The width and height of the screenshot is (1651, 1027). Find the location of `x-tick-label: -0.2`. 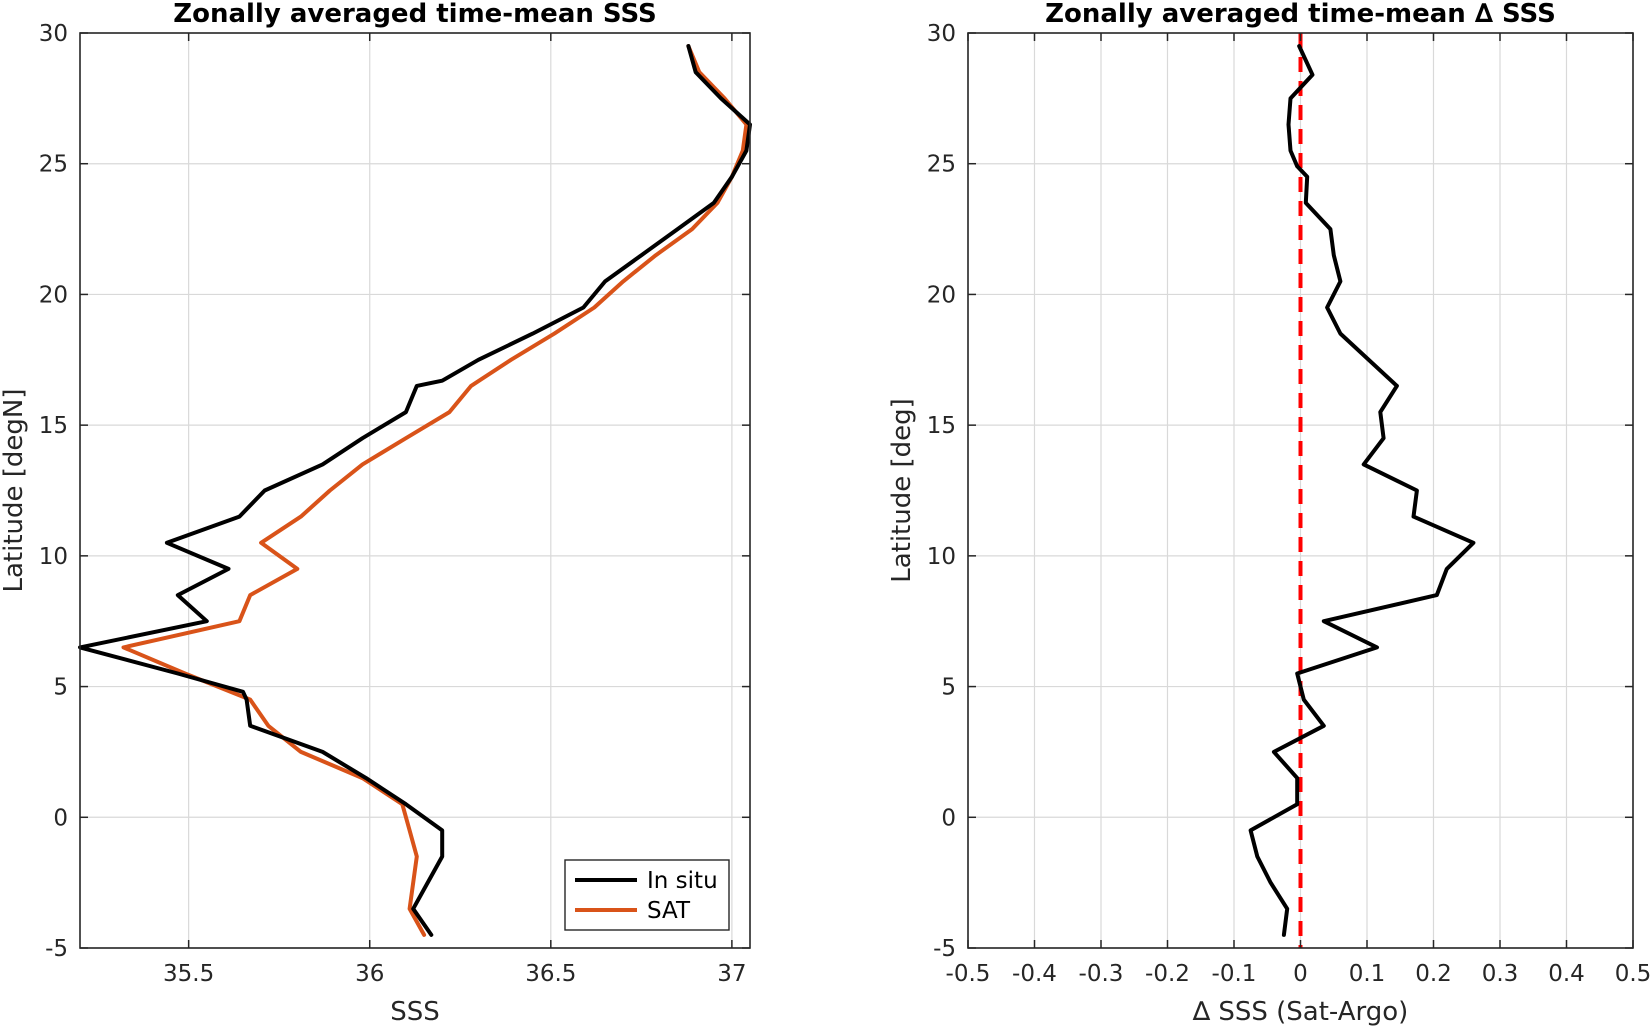

x-tick-label: -0.2 is located at coordinates (1167, 974).